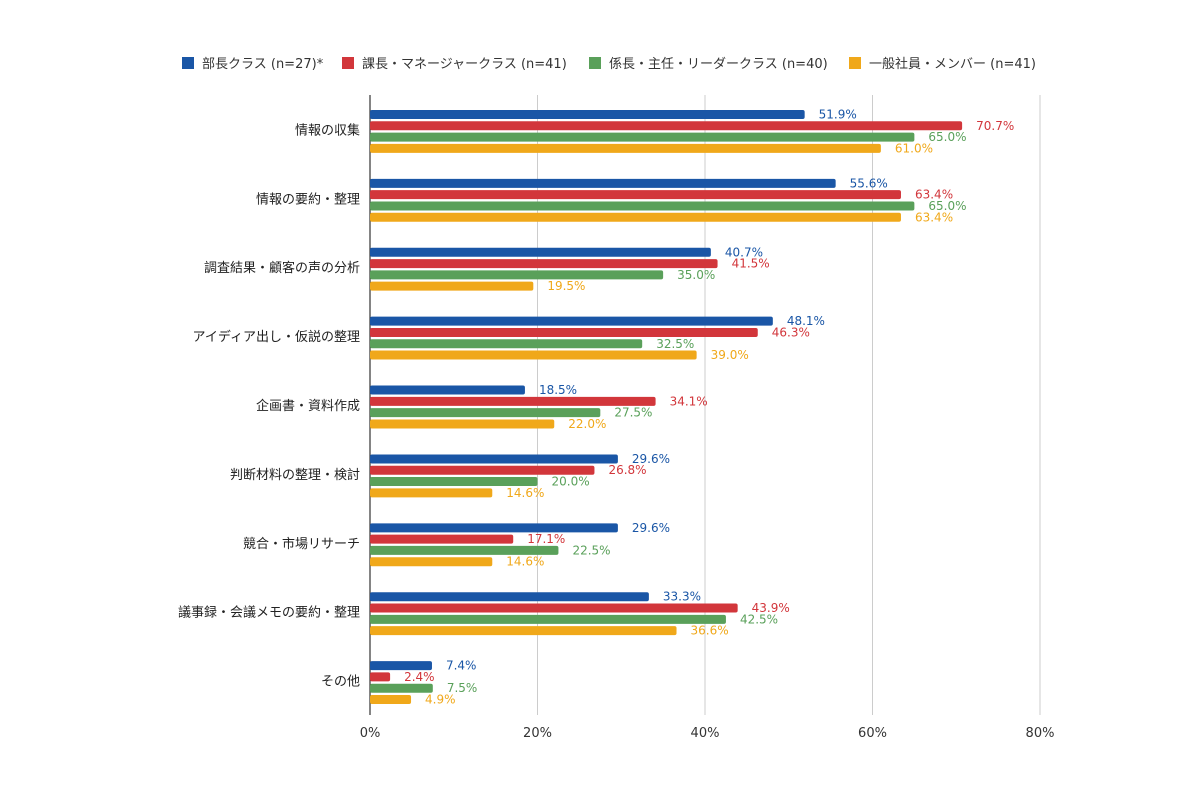 This screenshot has height=800, width=1200. I want to click on data-label-3-0: 48.1%, so click(806, 321).